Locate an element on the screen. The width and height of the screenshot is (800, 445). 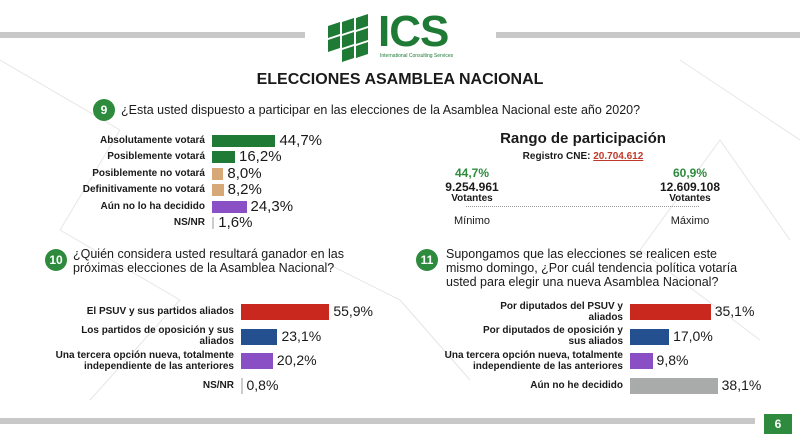
category-label: El PSUV y sus partidos aliados is located at coordinates (160, 311).